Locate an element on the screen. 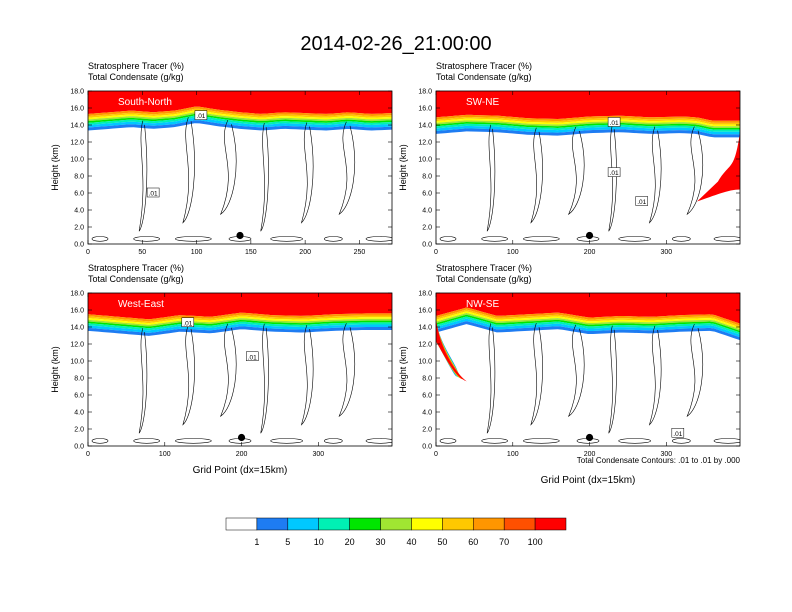 The width and height of the screenshot is (792, 612). y-tick-label: 6.0 is located at coordinates (427, 194).